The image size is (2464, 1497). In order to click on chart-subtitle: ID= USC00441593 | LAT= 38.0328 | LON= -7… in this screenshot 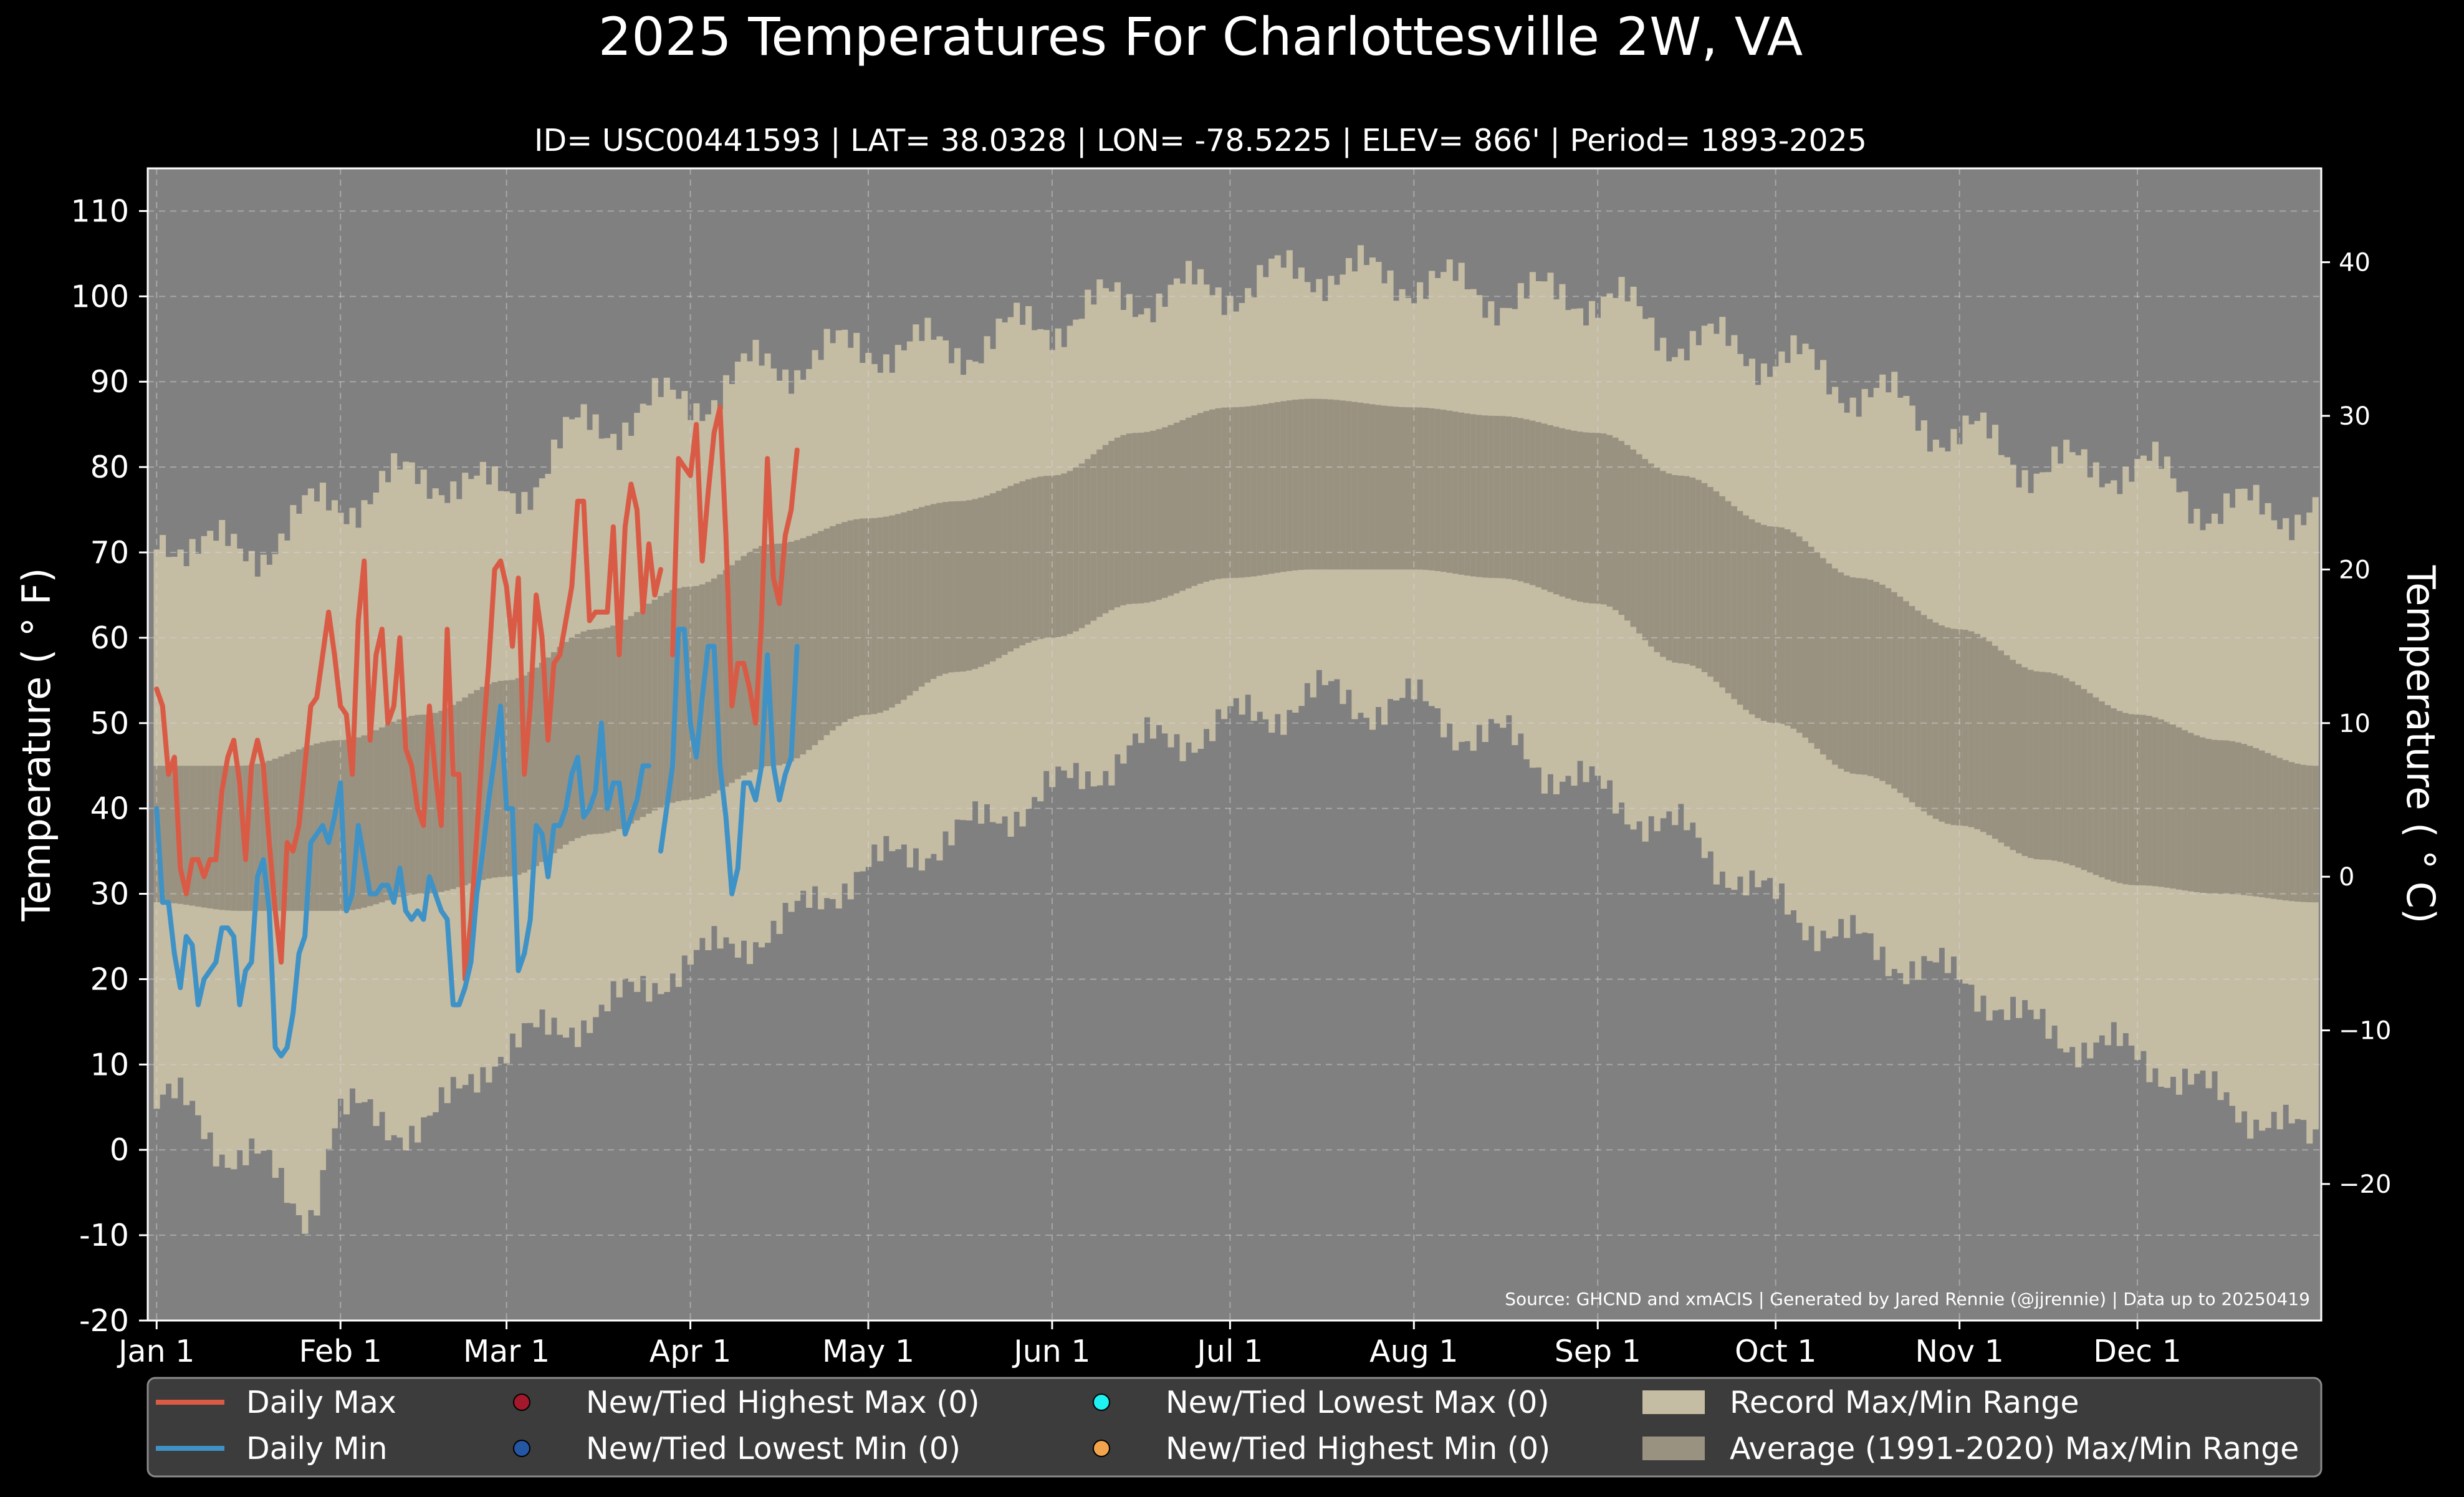, I will do `click(1200, 140)`.